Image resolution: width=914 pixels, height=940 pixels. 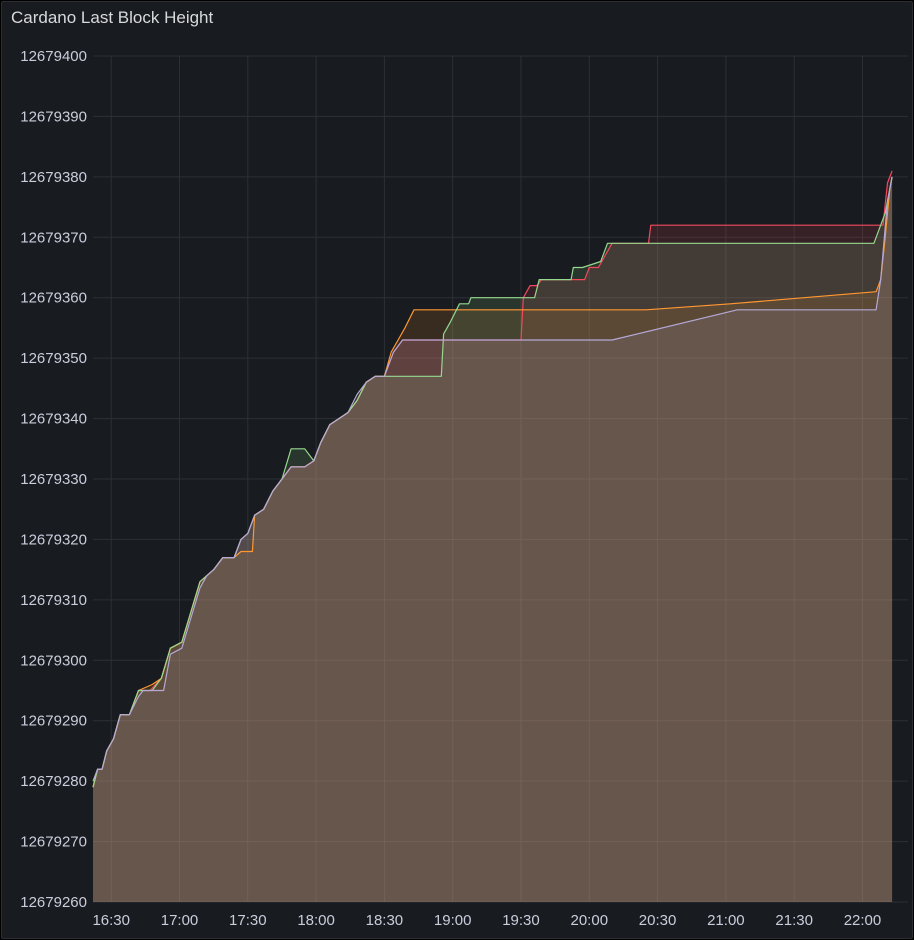 I want to click on y-tick-label: 12679340, so click(x=53, y=419).